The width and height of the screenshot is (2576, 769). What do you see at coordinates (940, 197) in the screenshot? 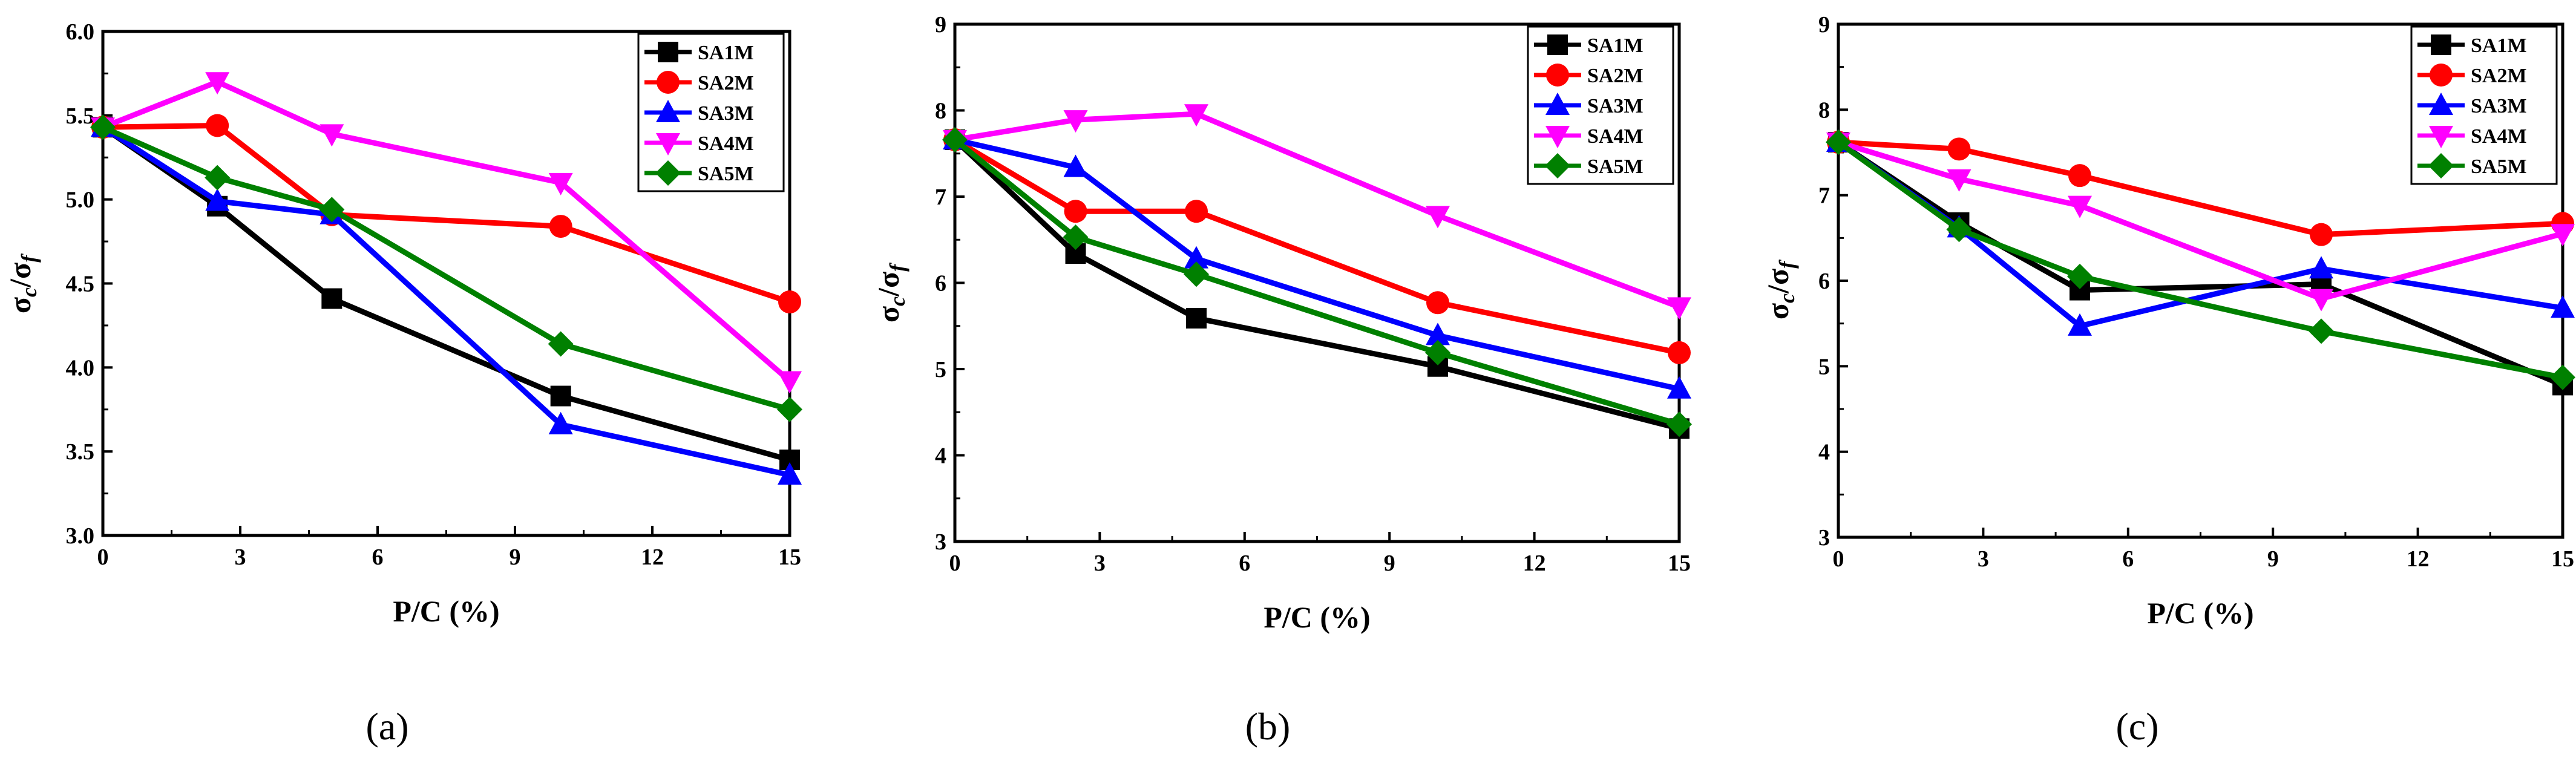
I see `y-tick-label: 7` at bounding box center [940, 197].